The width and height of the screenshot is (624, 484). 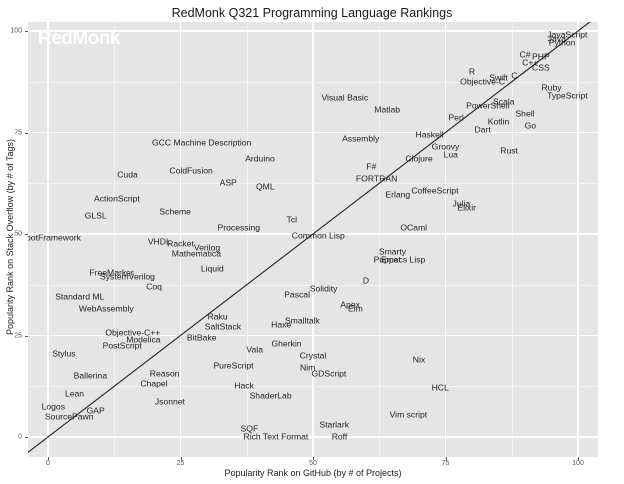 I want to click on data-point-label: Matlab, so click(x=387, y=109).